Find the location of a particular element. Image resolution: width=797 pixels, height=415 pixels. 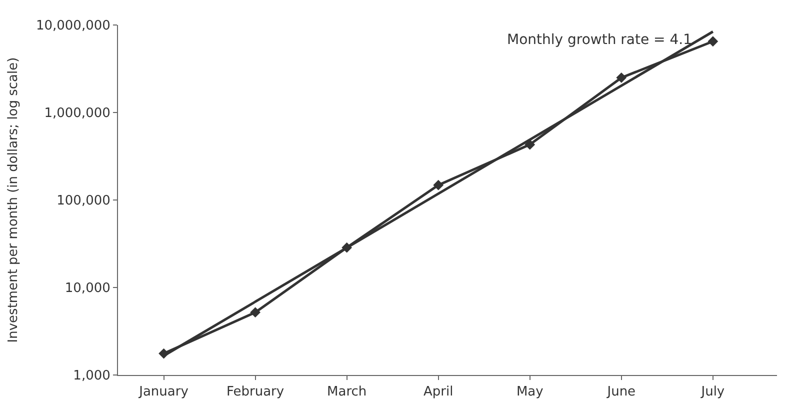

y-tick-label: 10,000 is located at coordinates (87, 288).